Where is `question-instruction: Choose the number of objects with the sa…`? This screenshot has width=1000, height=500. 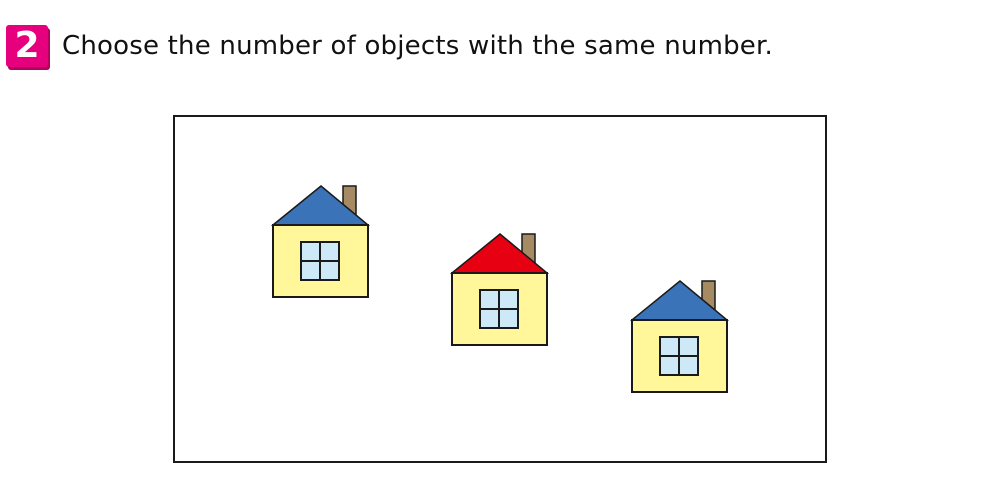
question-instruction: Choose the number of objects with the sa… is located at coordinates (417, 46).